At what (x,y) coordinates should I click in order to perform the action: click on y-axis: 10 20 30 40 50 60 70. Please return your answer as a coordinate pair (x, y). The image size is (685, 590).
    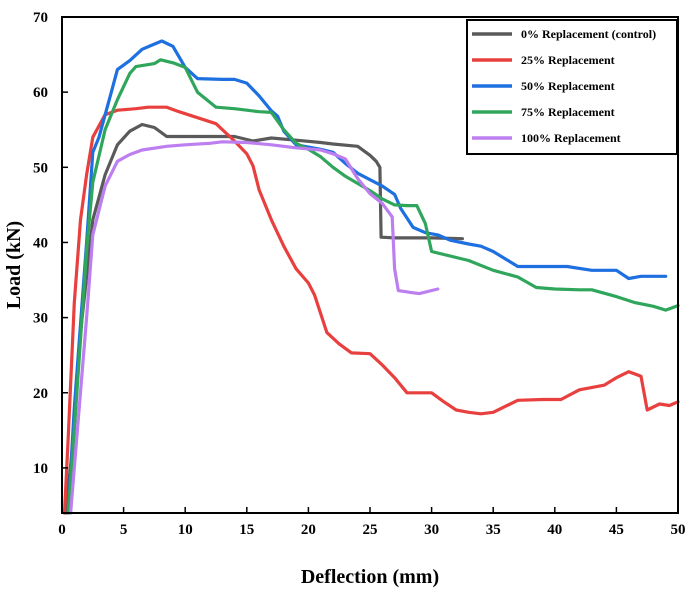
    Looking at the image, I should click on (50, 243).